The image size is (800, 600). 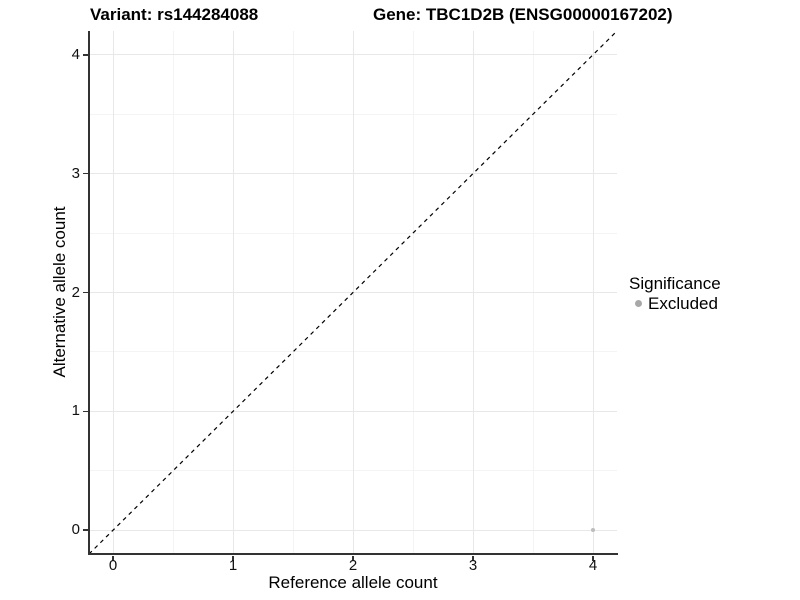 What do you see at coordinates (75, 54) in the screenshot?
I see `y-tick-label: 4` at bounding box center [75, 54].